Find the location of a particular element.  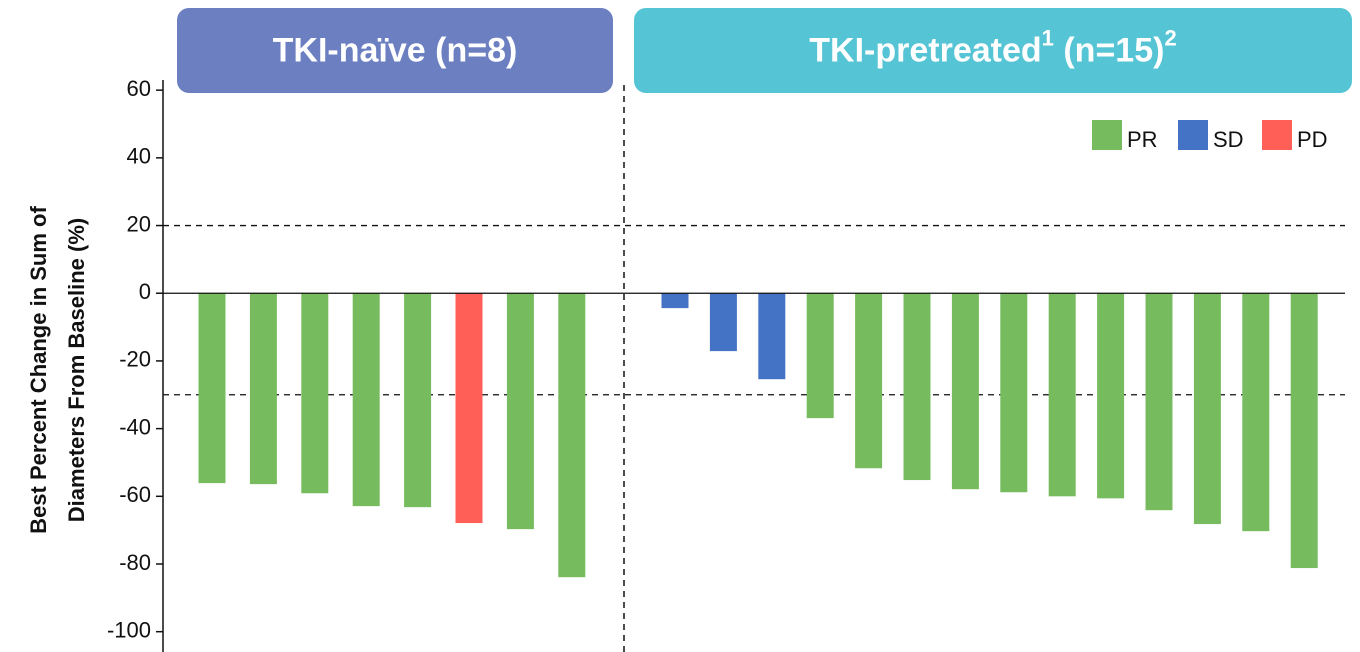

title-part: TKI-pretreated is located at coordinates (925, 50).